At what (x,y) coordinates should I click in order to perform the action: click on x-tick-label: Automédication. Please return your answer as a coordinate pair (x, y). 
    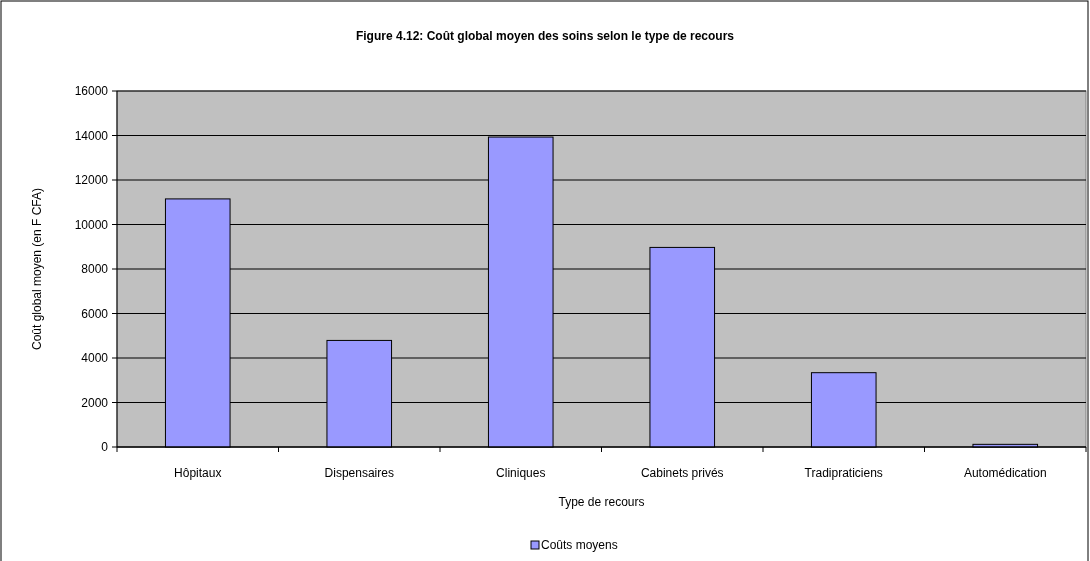
    Looking at the image, I should click on (1005, 473).